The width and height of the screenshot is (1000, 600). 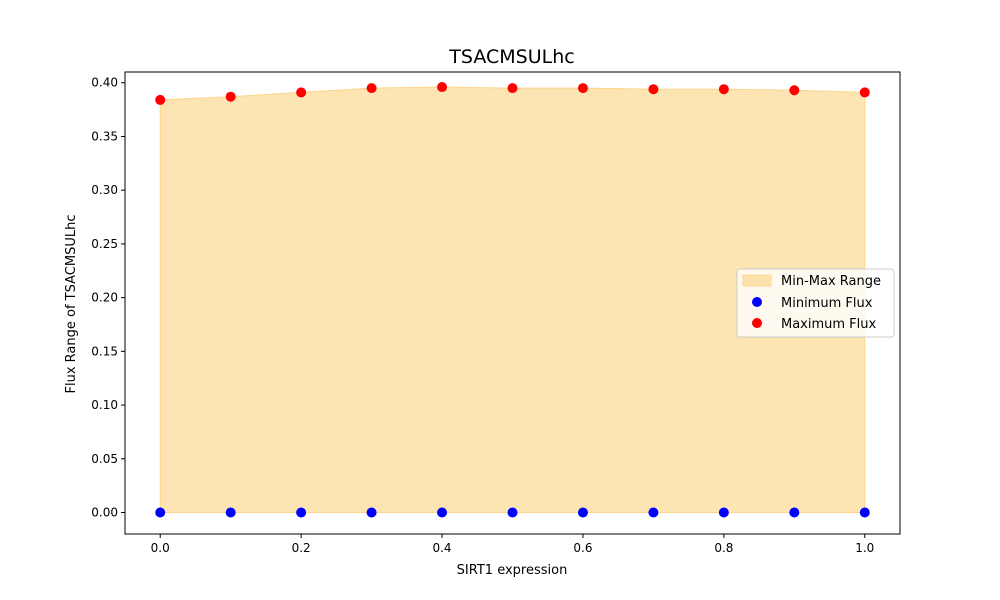 I want to click on legend-swatch-range, so click(x=757, y=280).